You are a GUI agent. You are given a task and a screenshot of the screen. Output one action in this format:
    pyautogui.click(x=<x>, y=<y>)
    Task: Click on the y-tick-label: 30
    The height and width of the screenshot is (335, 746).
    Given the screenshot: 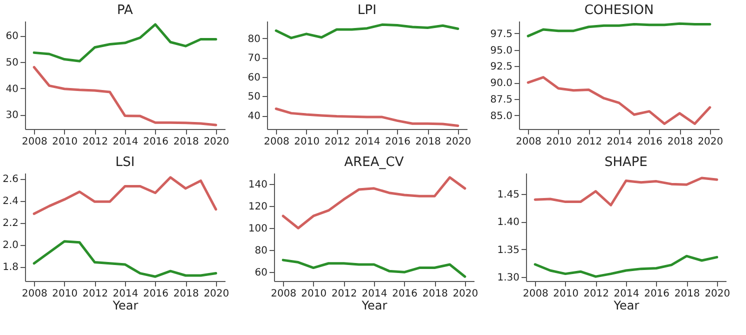 What is the action you would take?
    pyautogui.click(x=12, y=116)
    